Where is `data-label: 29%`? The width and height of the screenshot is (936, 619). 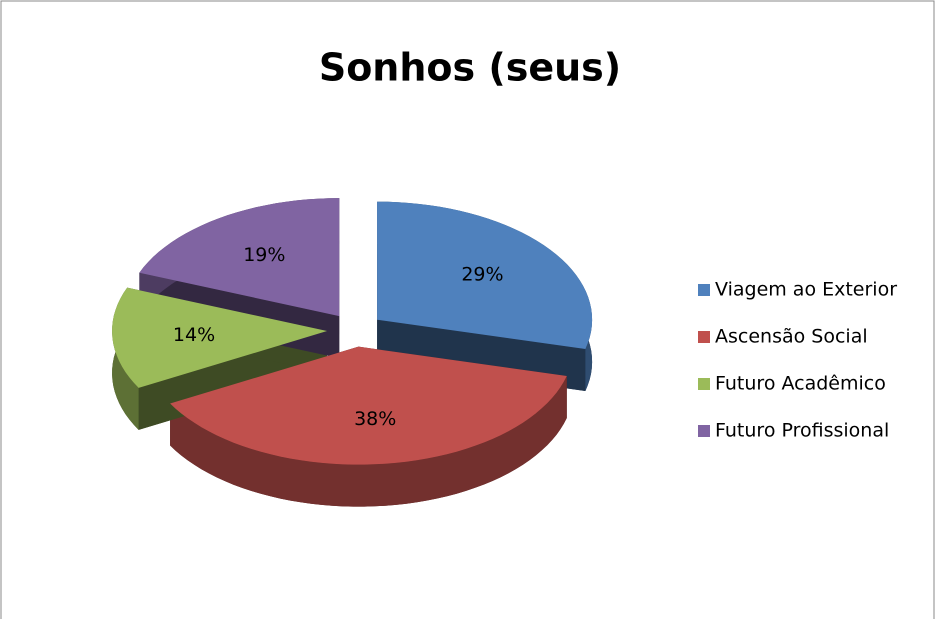 data-label: 29% is located at coordinates (482, 274).